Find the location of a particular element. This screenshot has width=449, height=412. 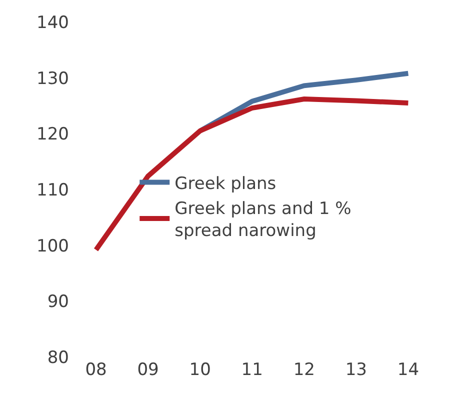

y-tick-label: 110 is located at coordinates (52, 190).